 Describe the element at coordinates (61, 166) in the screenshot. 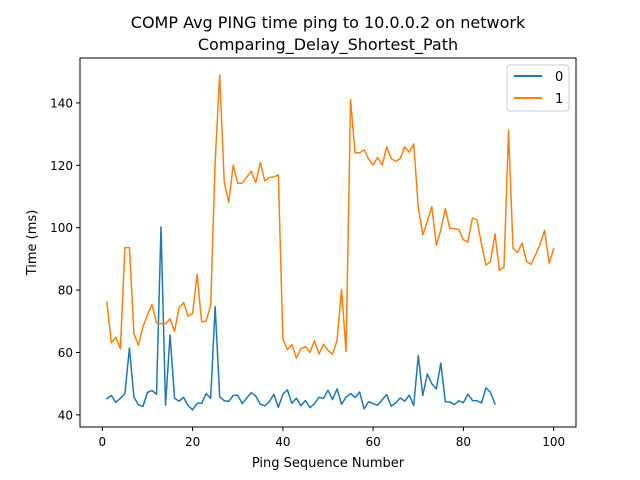

I see `y-tick-label: 120` at that location.